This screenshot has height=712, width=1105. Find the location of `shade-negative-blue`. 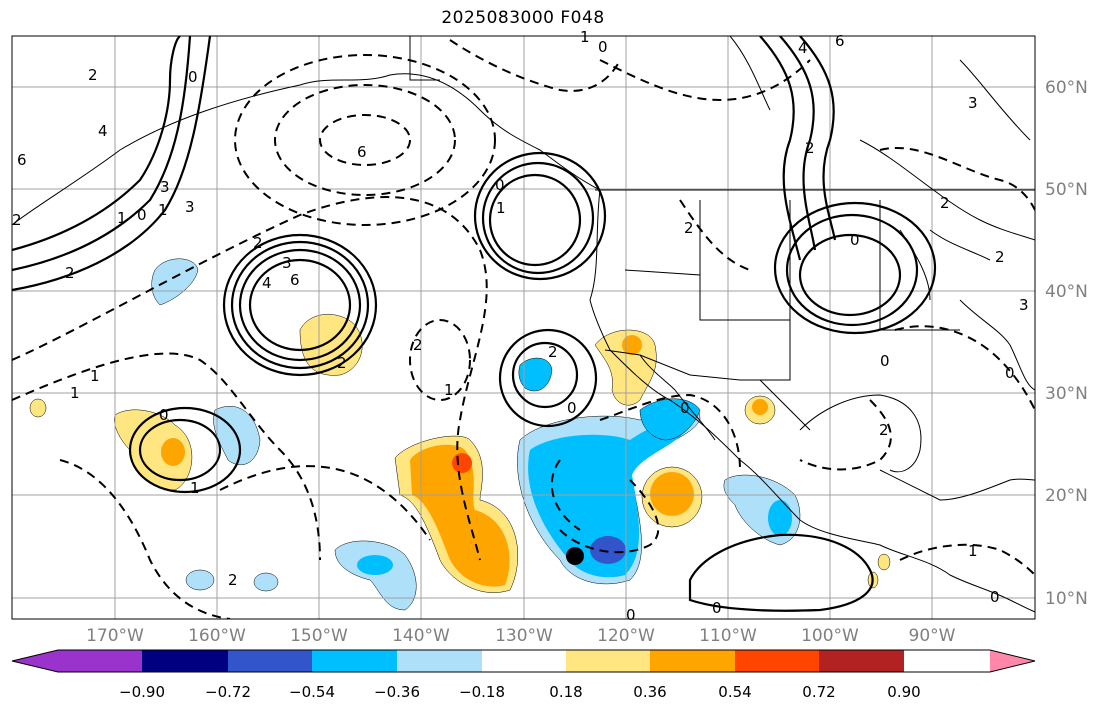

shade-negative-blue is located at coordinates (608, 550).